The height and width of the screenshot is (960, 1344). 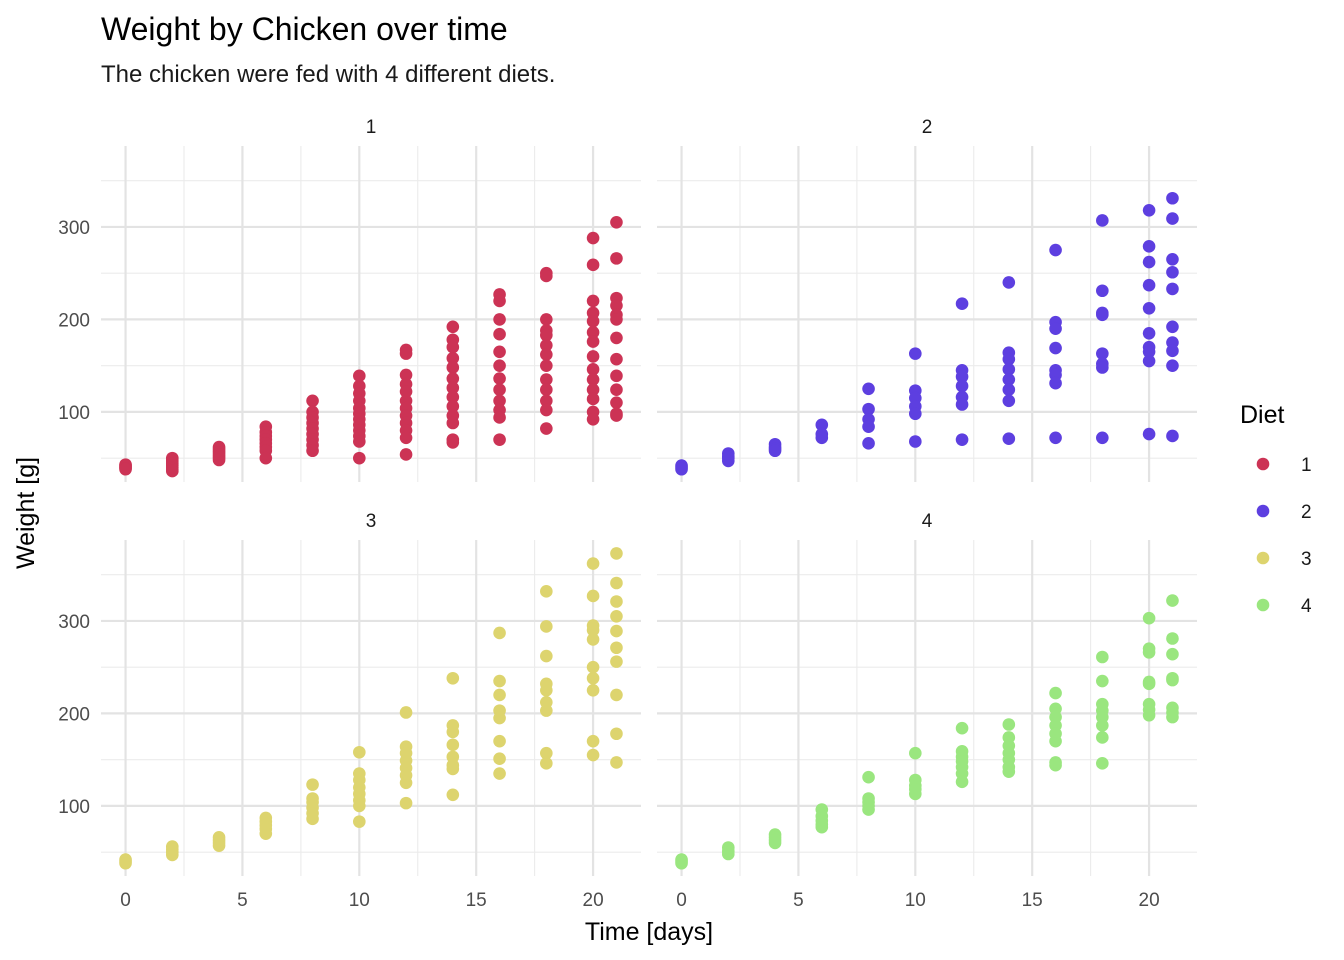 What do you see at coordinates (74, 807) in the screenshot?
I see `y-tick-label: 100` at bounding box center [74, 807].